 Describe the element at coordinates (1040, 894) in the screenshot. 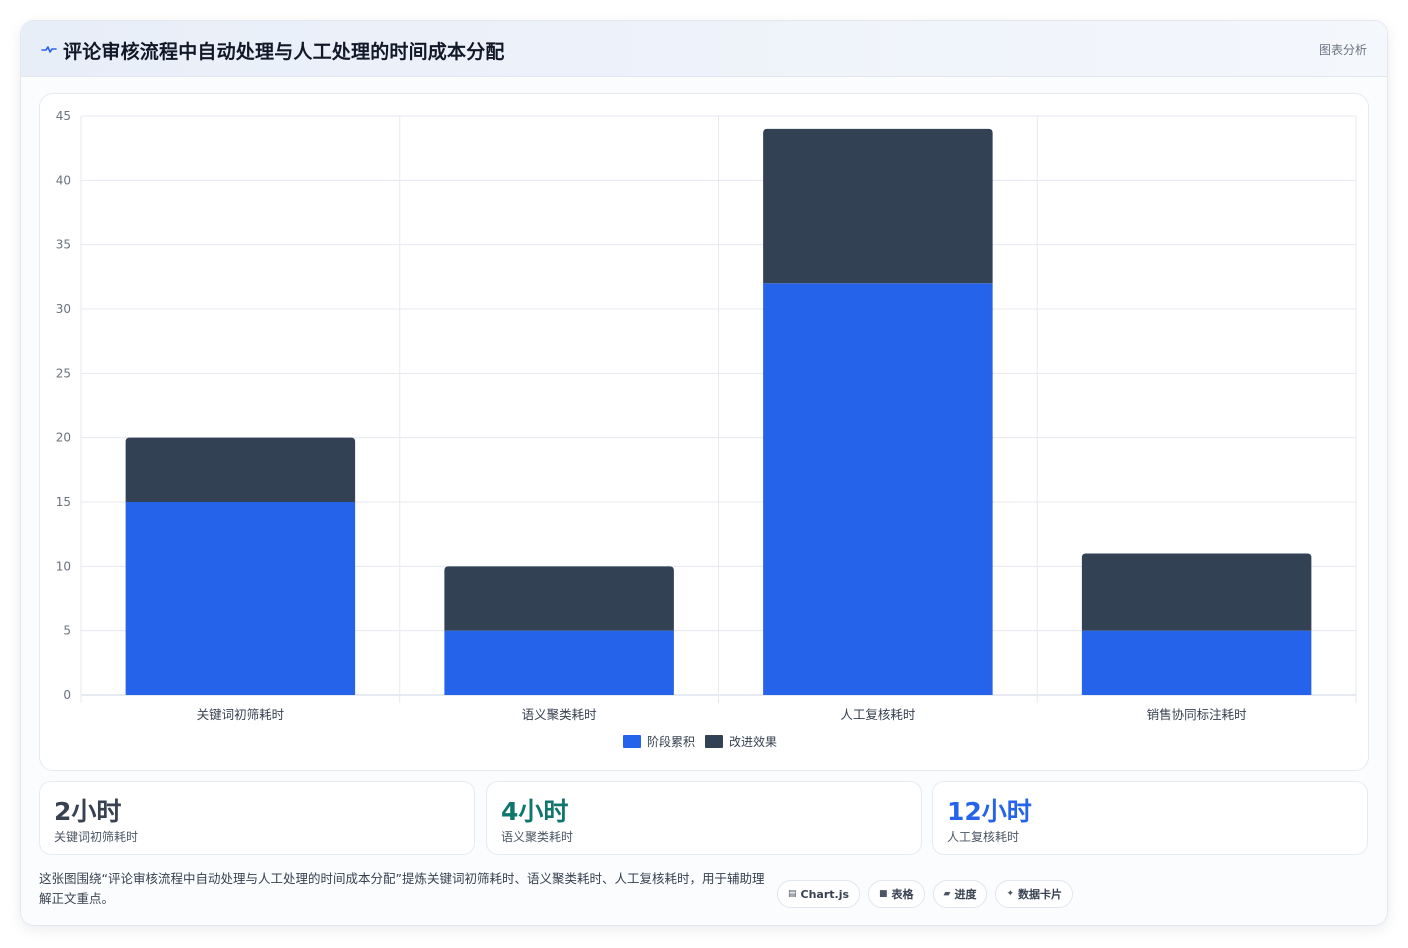

I see `chip-label: 数据卡片` at that location.